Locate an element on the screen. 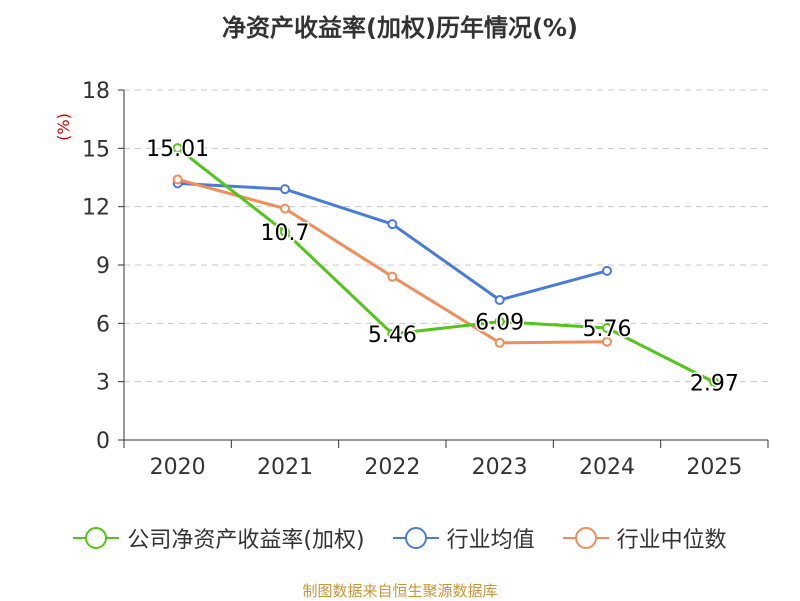 The width and height of the screenshot is (800, 601). legend-label-industry-mean: 行业均值 is located at coordinates (490, 540).